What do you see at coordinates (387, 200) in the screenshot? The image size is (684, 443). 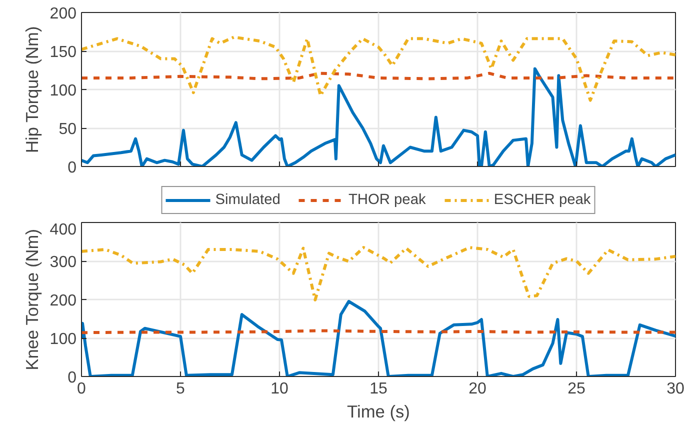 I see `legend-label: THOR peak` at bounding box center [387, 200].